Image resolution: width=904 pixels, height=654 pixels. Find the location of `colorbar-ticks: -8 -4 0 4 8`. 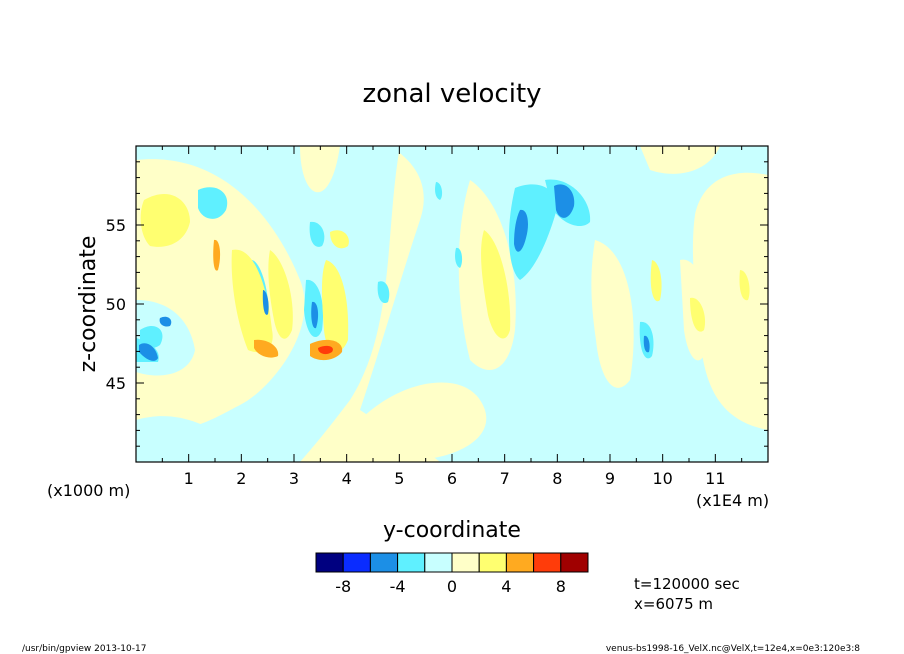

colorbar-ticks: -8 -4 0 4 8 is located at coordinates (450, 586).